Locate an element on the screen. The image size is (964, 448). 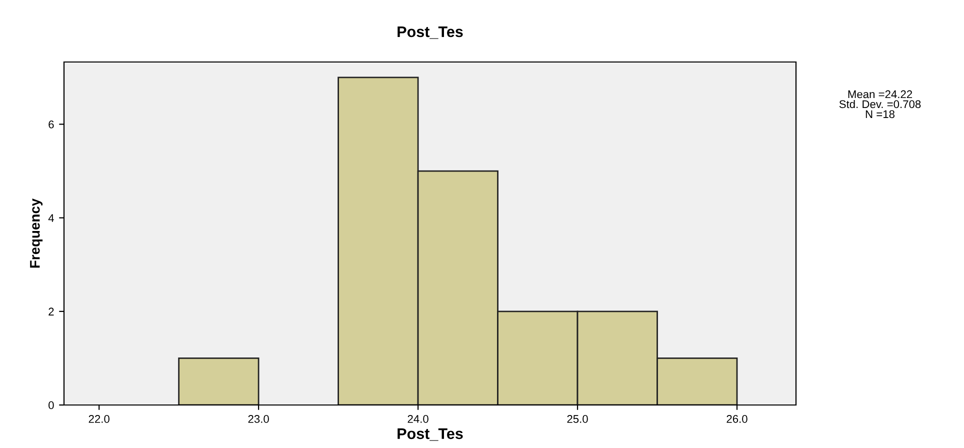
y-tick-label: 0 is located at coordinates (51, 405).